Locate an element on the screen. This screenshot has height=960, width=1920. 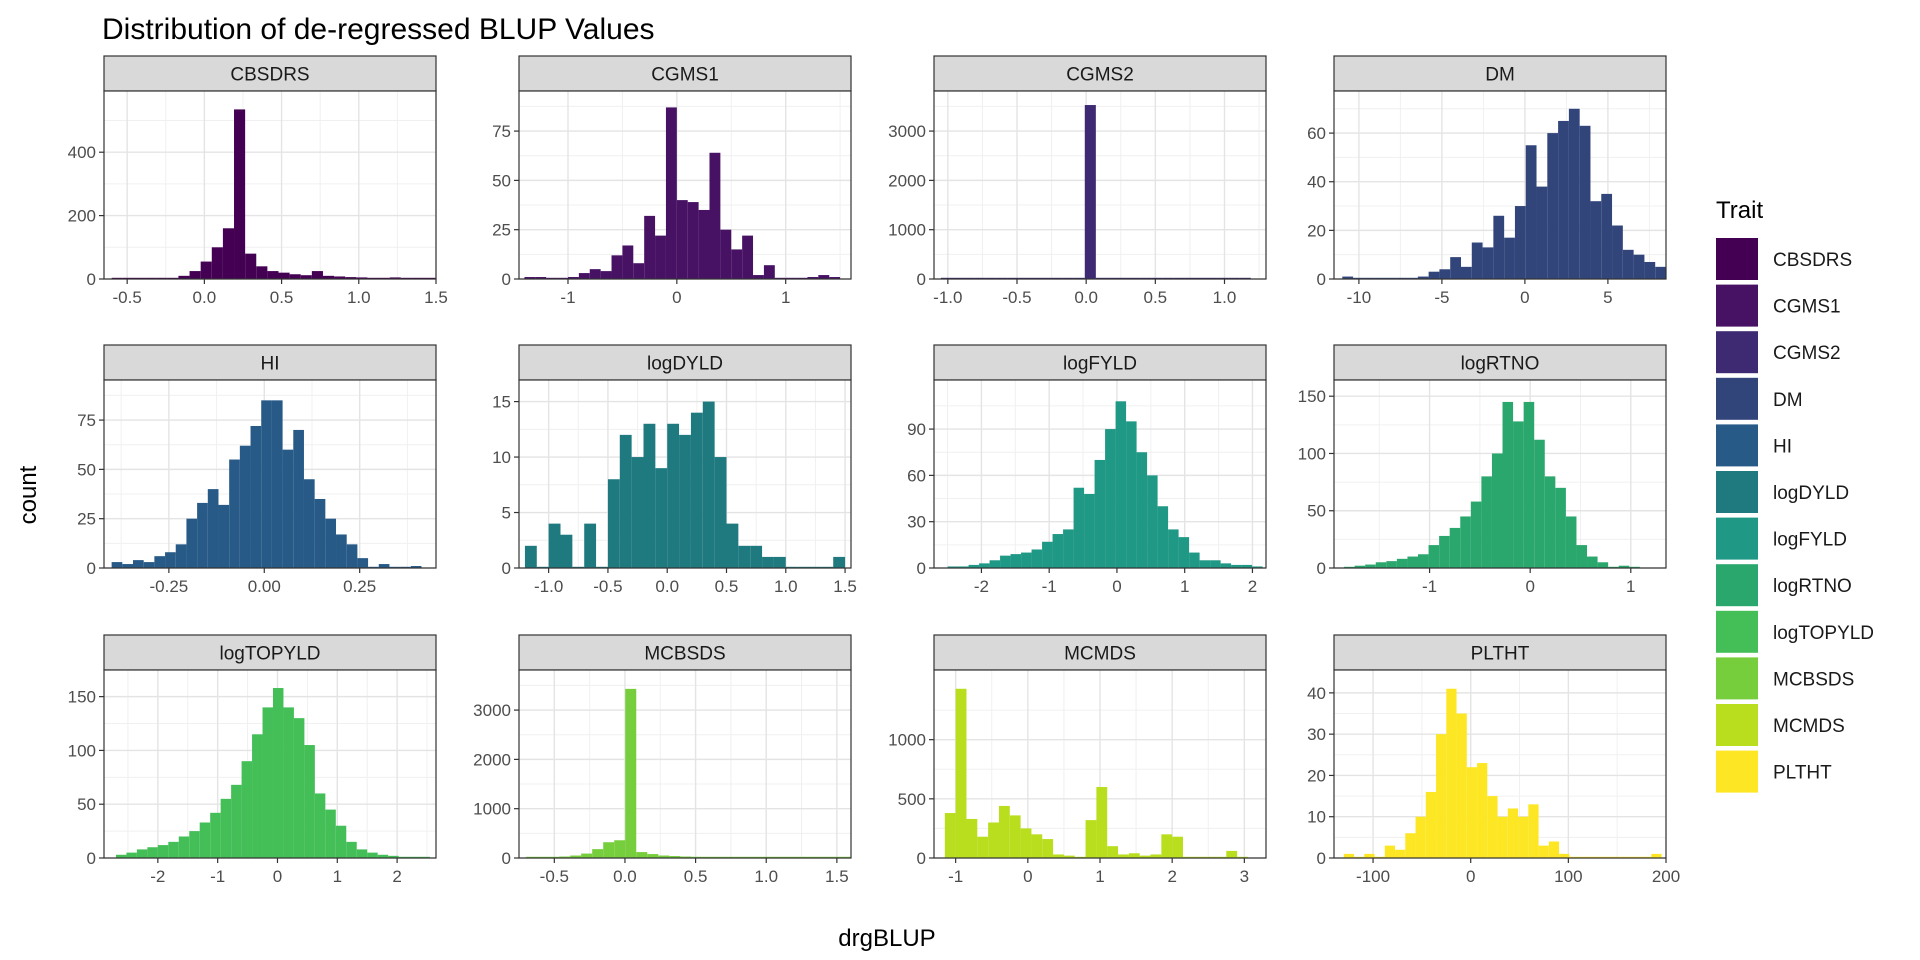
y-tick-label: 1000 is located at coordinates (492, 809).